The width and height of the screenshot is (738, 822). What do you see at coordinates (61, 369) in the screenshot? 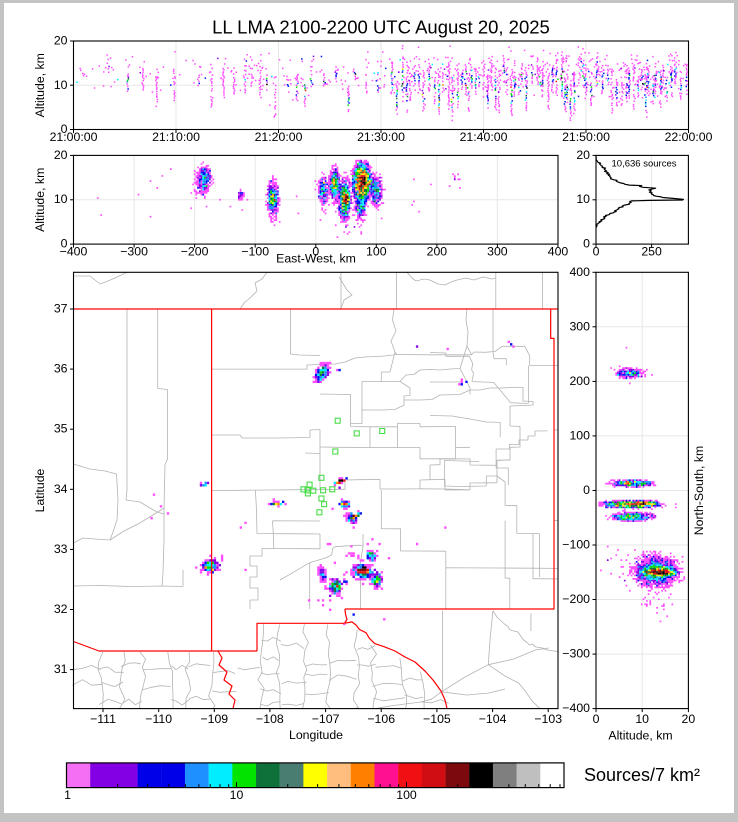
I see `svg-text: 36` at bounding box center [61, 369].